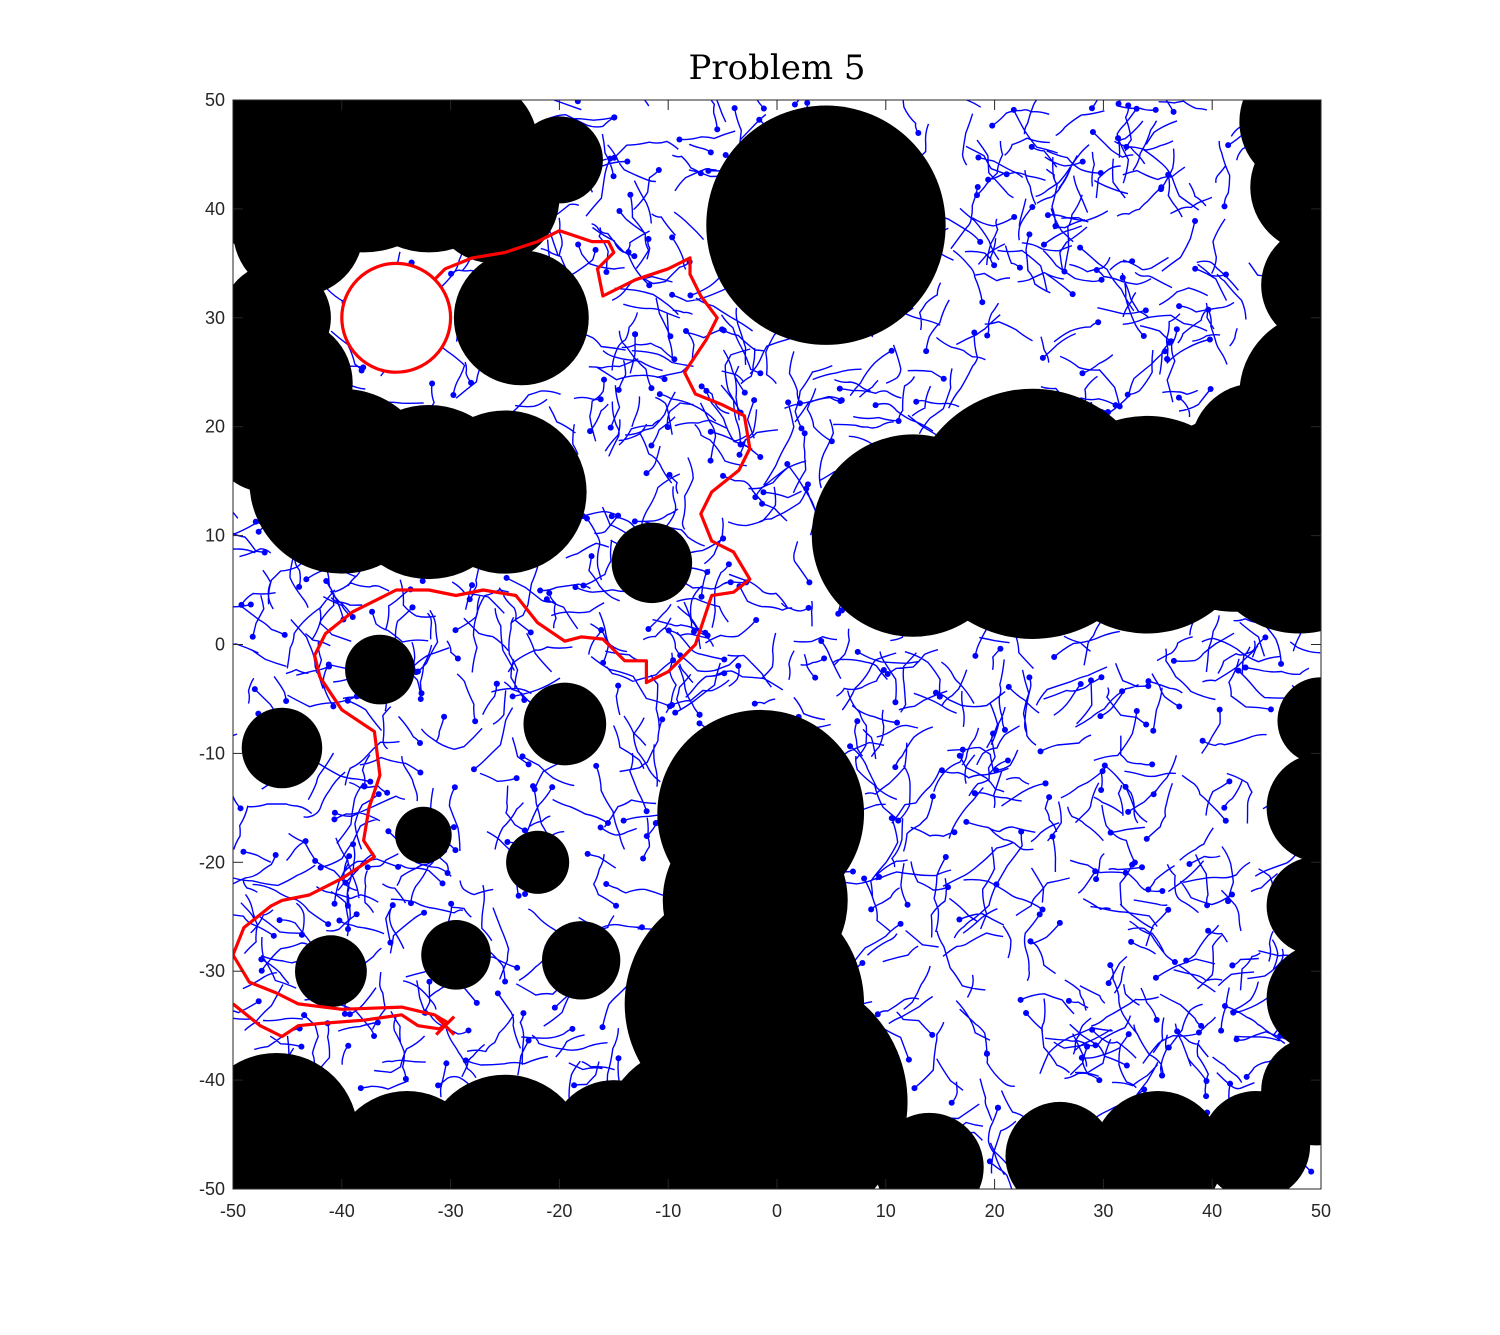  I want to click on y-tick-label: 30, so click(215, 318).